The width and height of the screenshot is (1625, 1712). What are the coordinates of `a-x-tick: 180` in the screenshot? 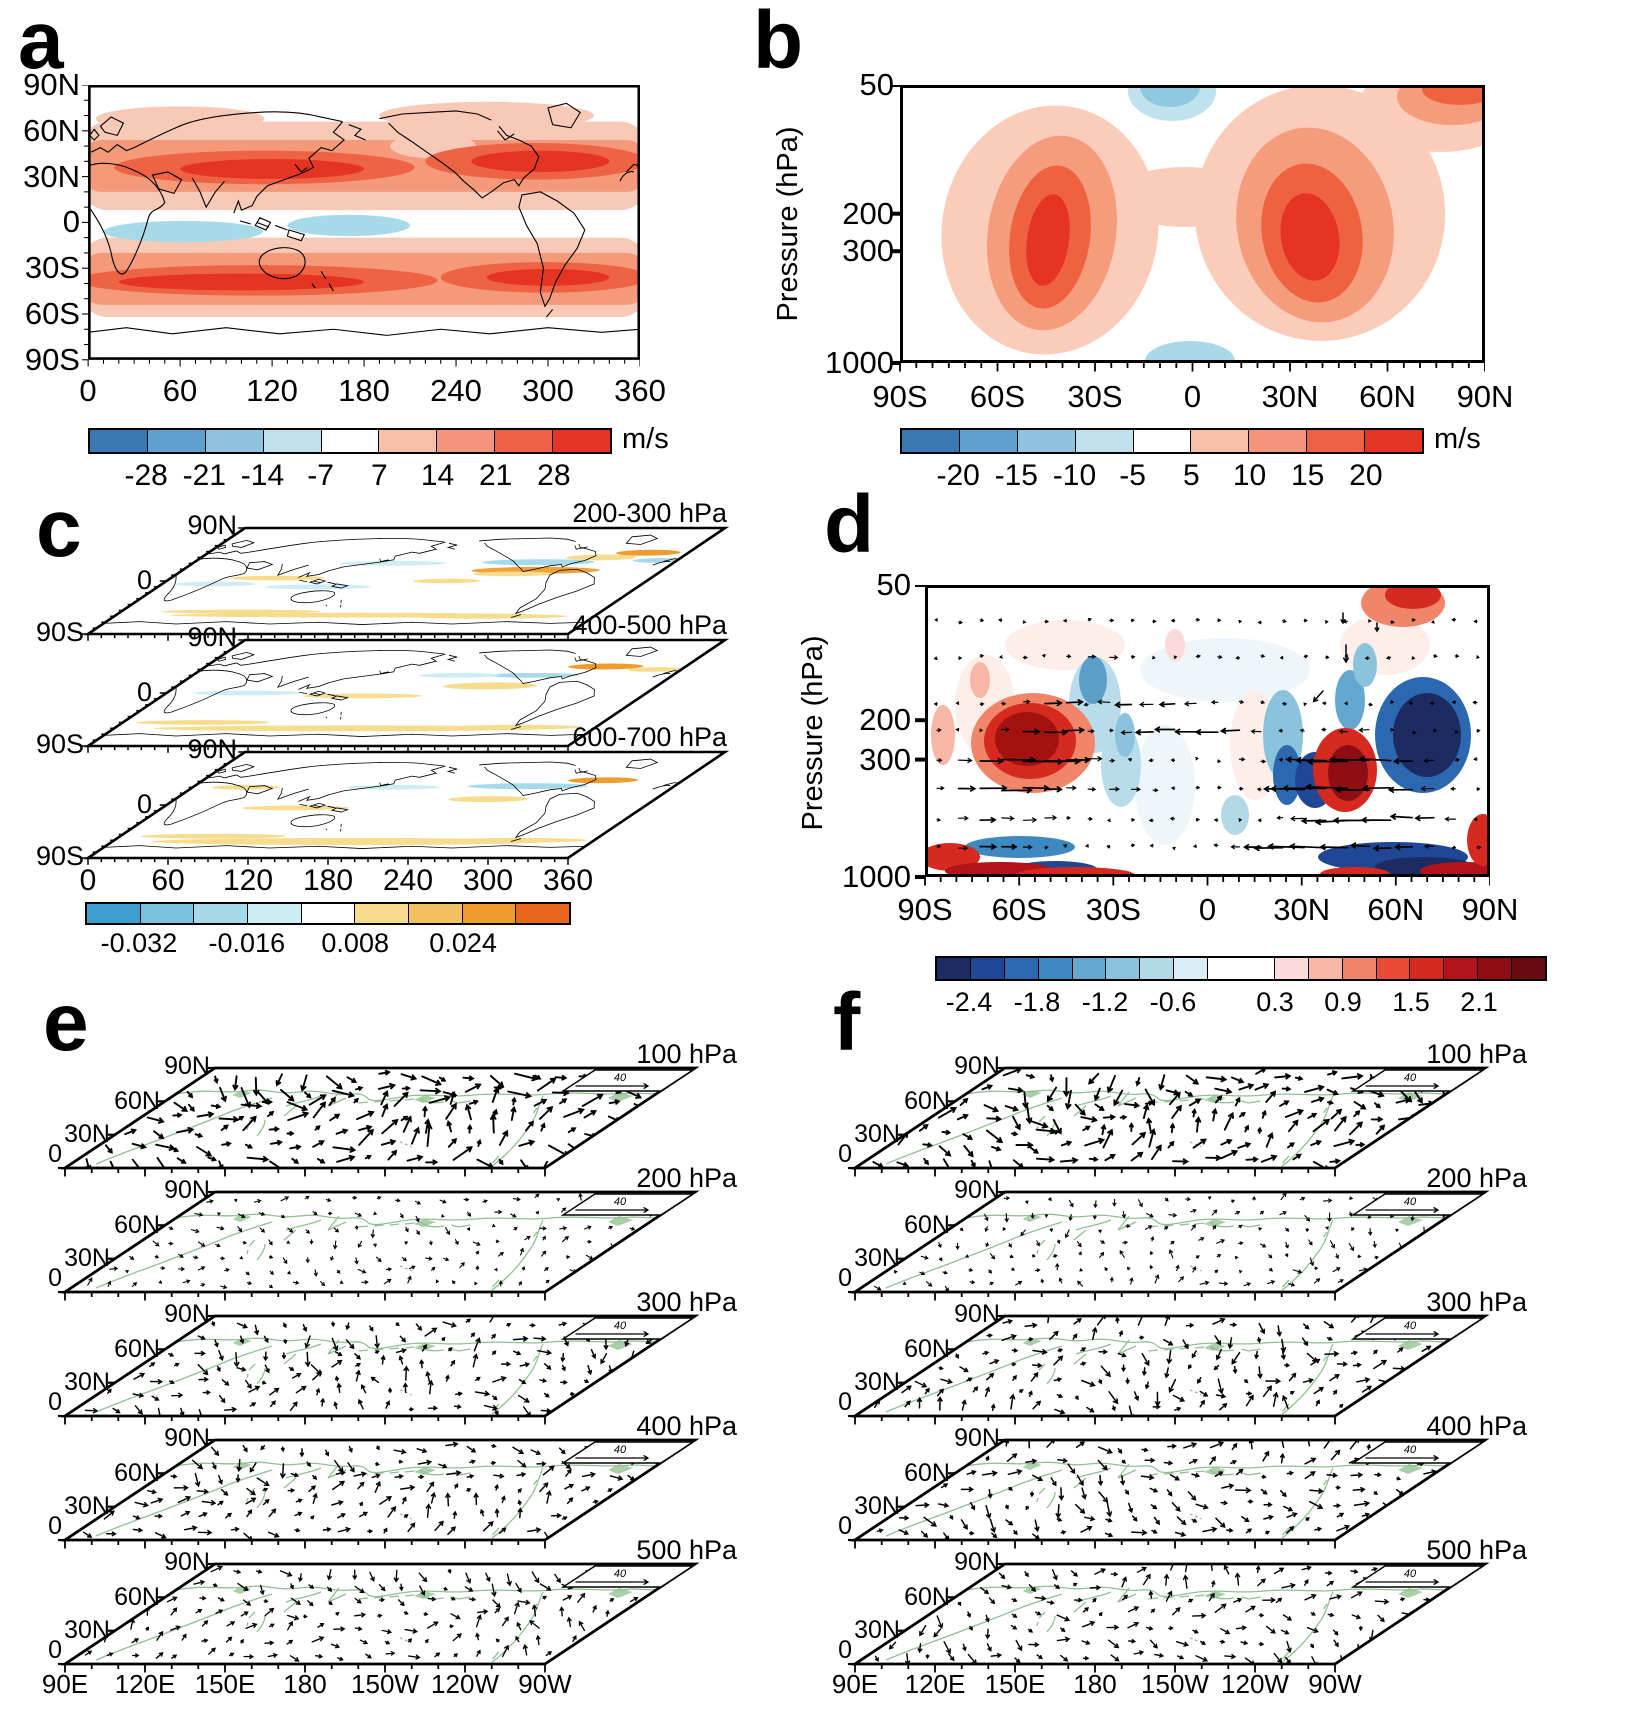 It's located at (364, 390).